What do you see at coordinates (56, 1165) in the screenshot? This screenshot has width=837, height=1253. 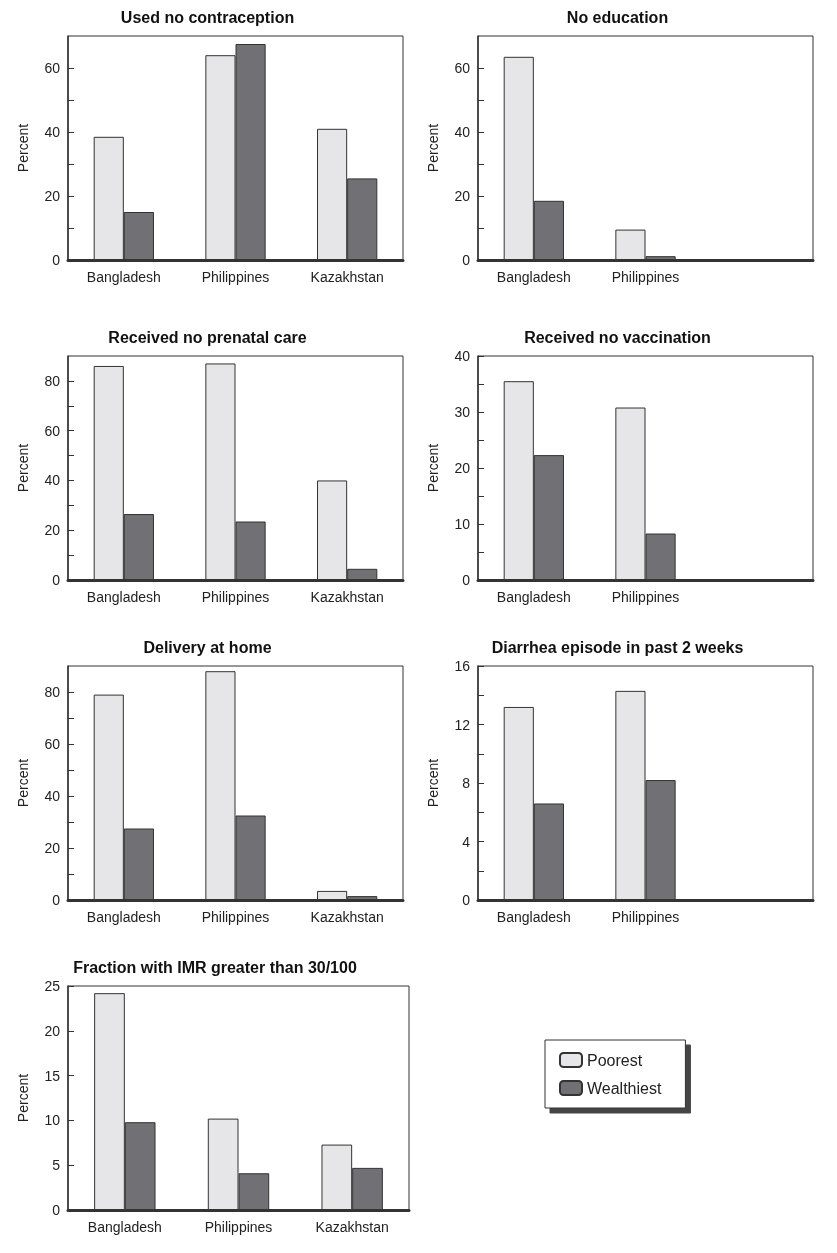 I see `y-tick-label: 5` at bounding box center [56, 1165].